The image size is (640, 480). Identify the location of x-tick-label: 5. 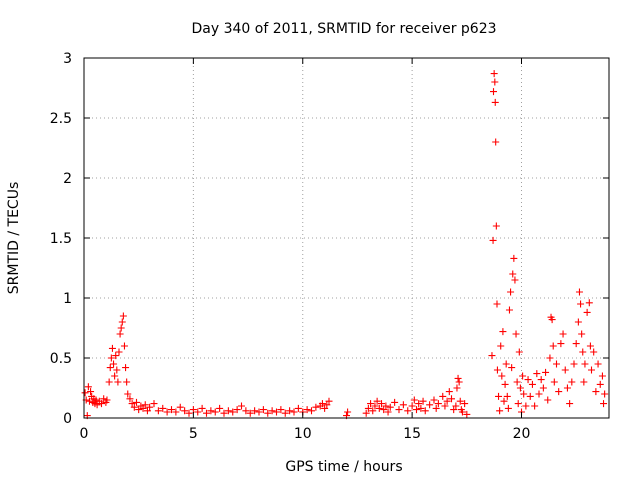
(193, 434).